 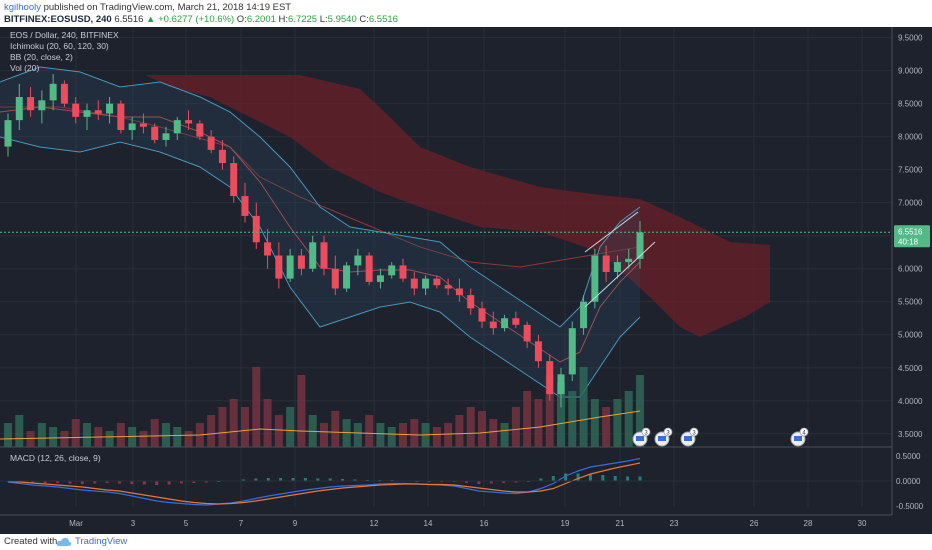 I want to click on close-label: C:, so click(x=364, y=19).